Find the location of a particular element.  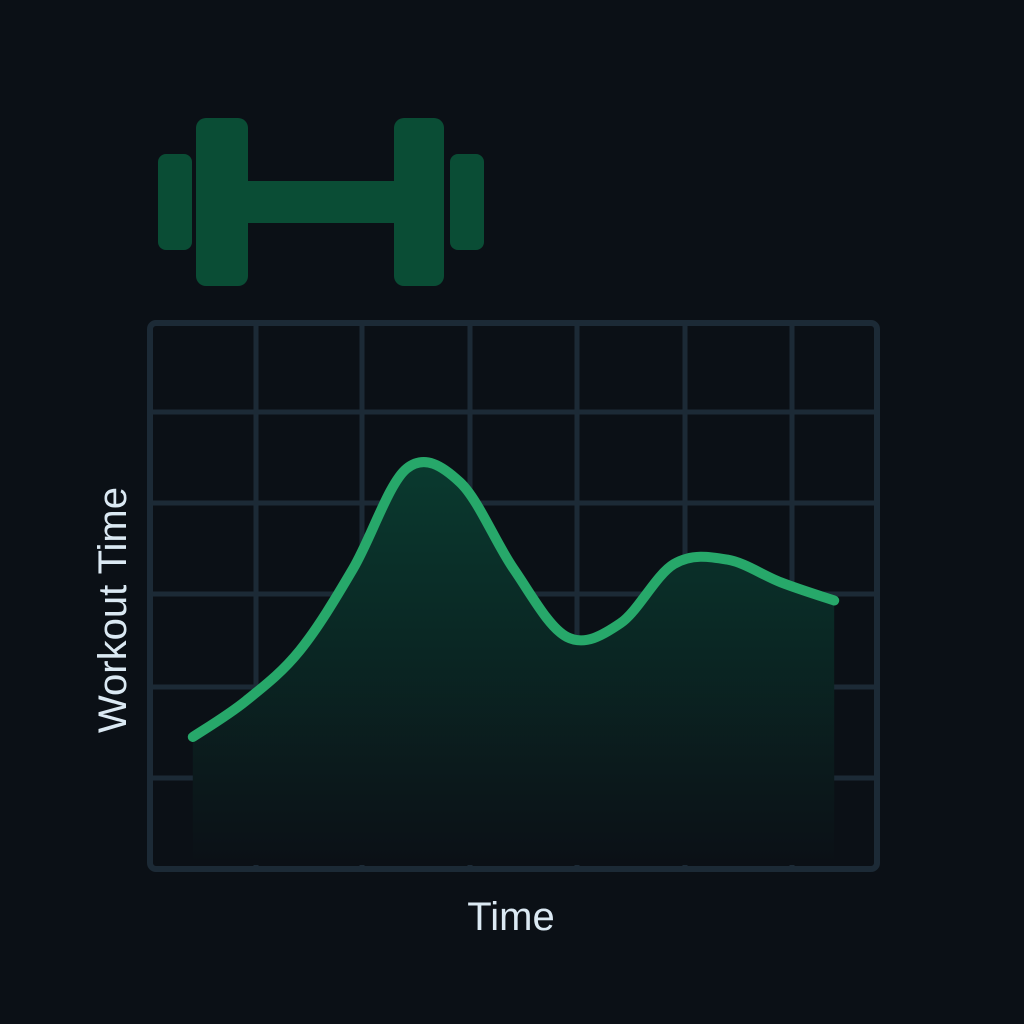

dumbbell-icon is located at coordinates (321, 202).